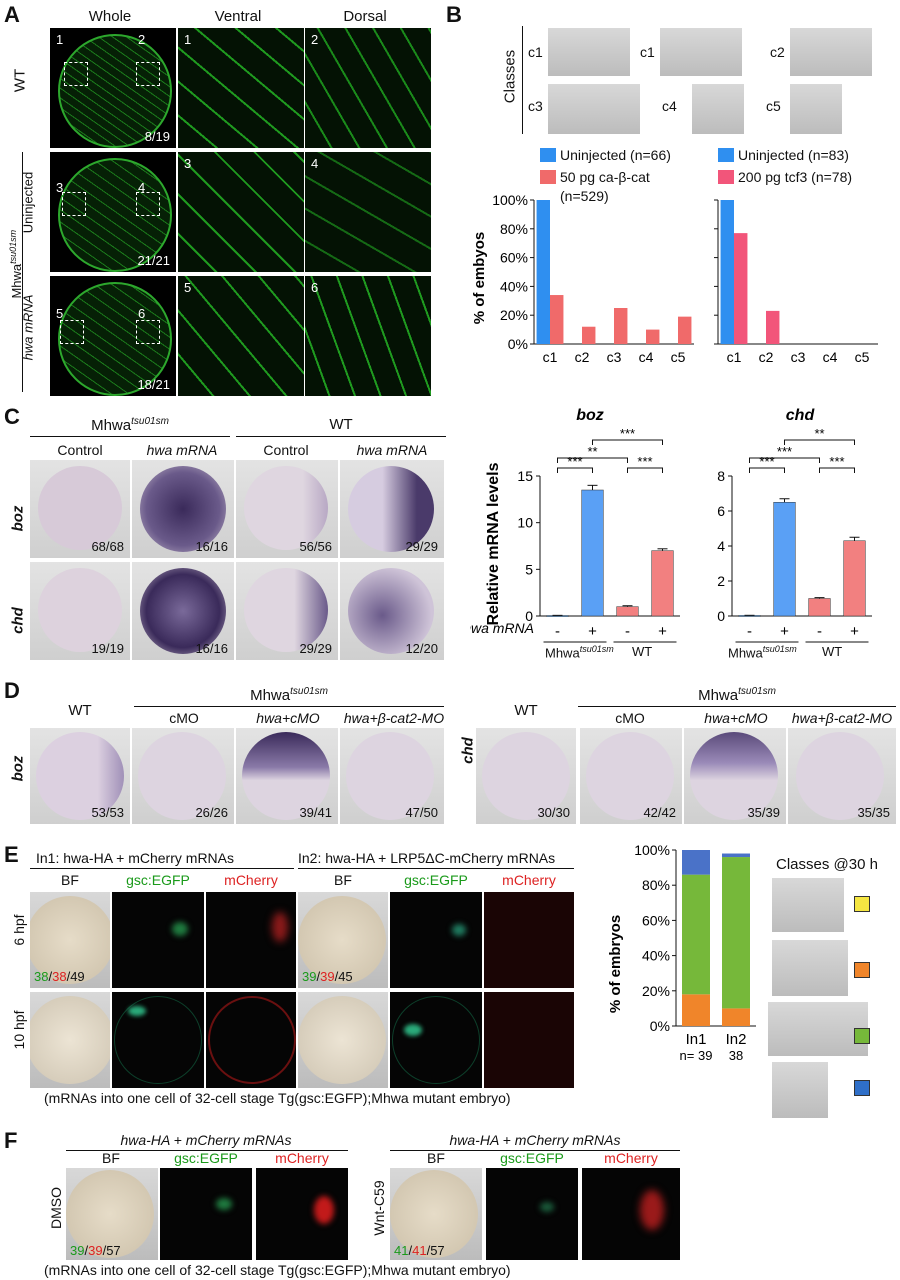  Describe the element at coordinates (287, 611) in the screenshot. I see `c-ish-chd-3: 29/29` at that location.